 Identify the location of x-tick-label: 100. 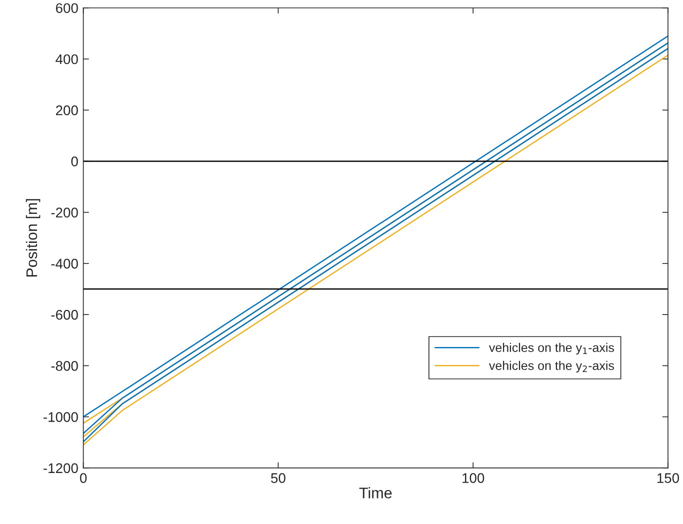
(473, 478).